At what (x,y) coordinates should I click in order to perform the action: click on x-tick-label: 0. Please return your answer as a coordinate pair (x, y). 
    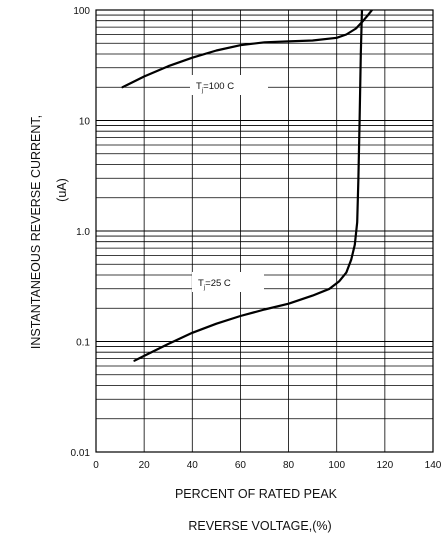
    Looking at the image, I should click on (96, 465).